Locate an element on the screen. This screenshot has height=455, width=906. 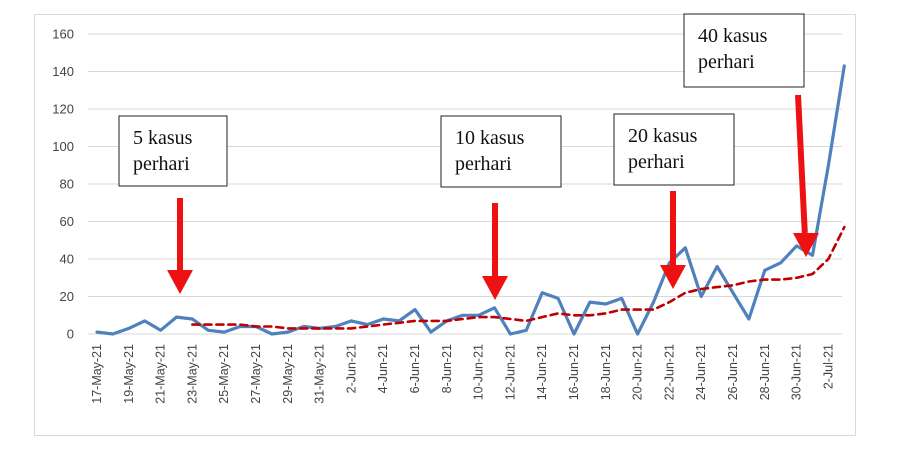
arrow-shaft is located at coordinates (801, 164).